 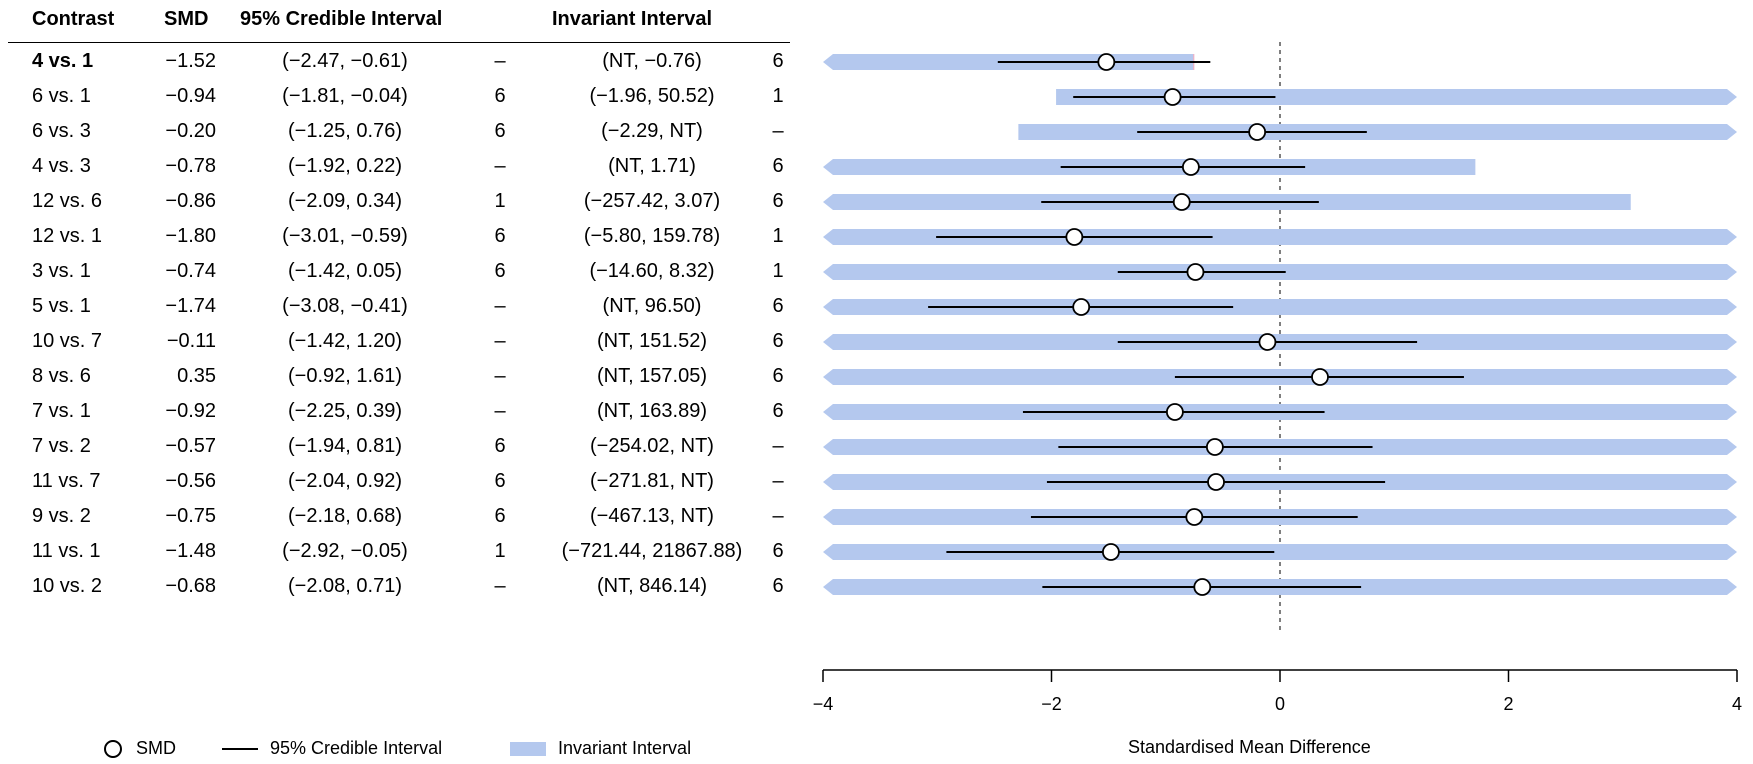 I want to click on x-tick-label: 0, so click(x=1280, y=704).